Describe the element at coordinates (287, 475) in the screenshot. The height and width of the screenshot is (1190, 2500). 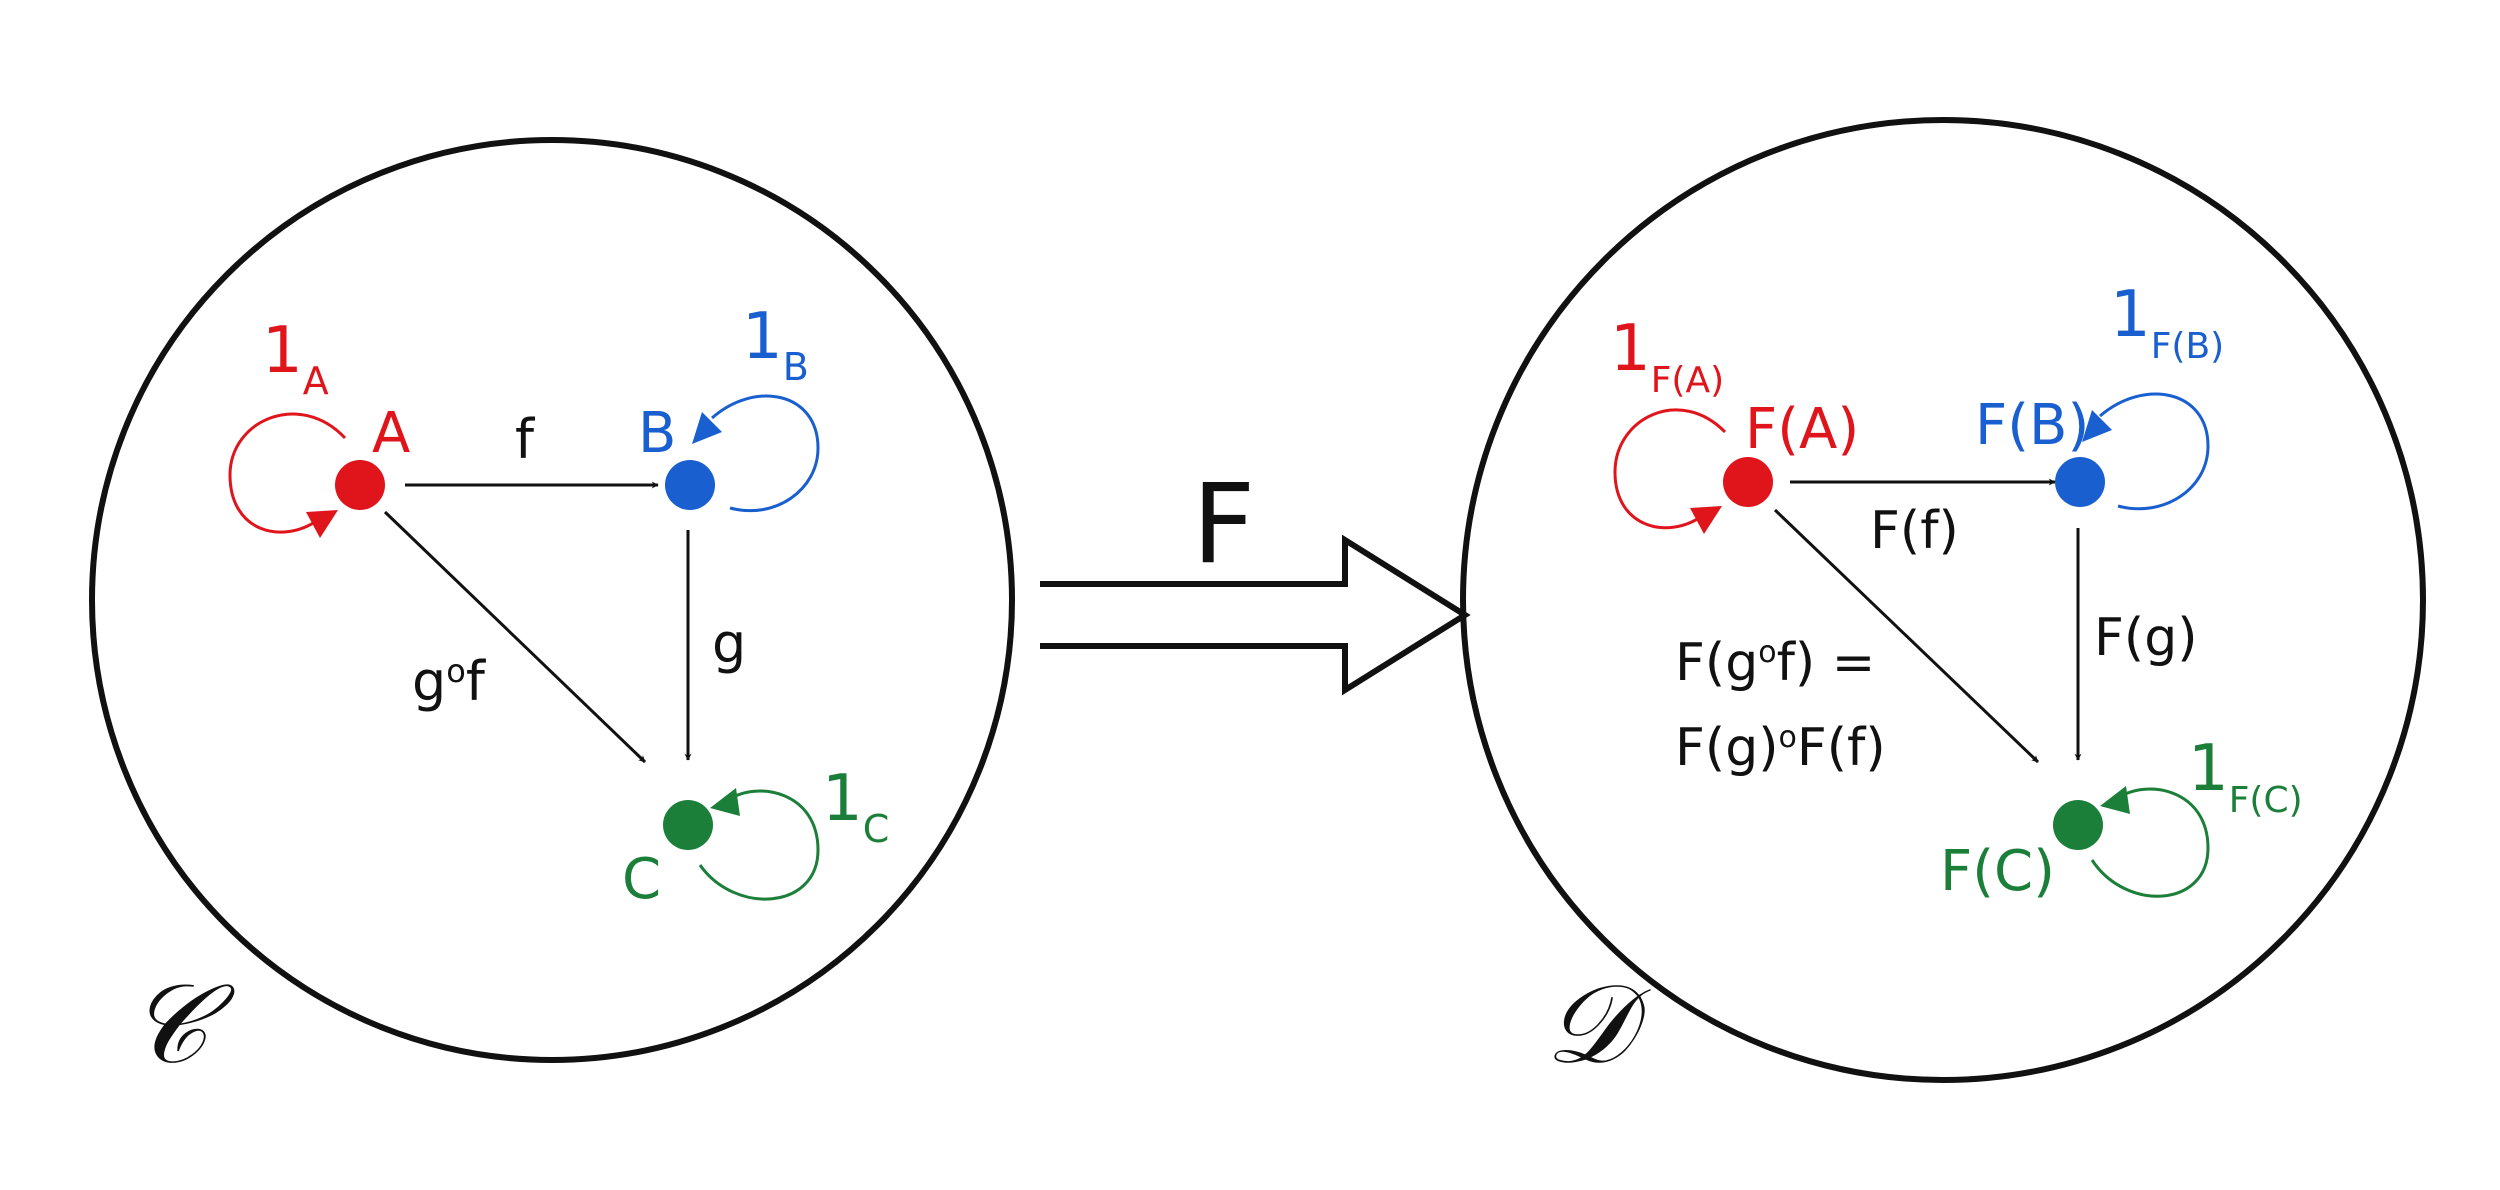
I see `left-identity-loop-a` at that location.